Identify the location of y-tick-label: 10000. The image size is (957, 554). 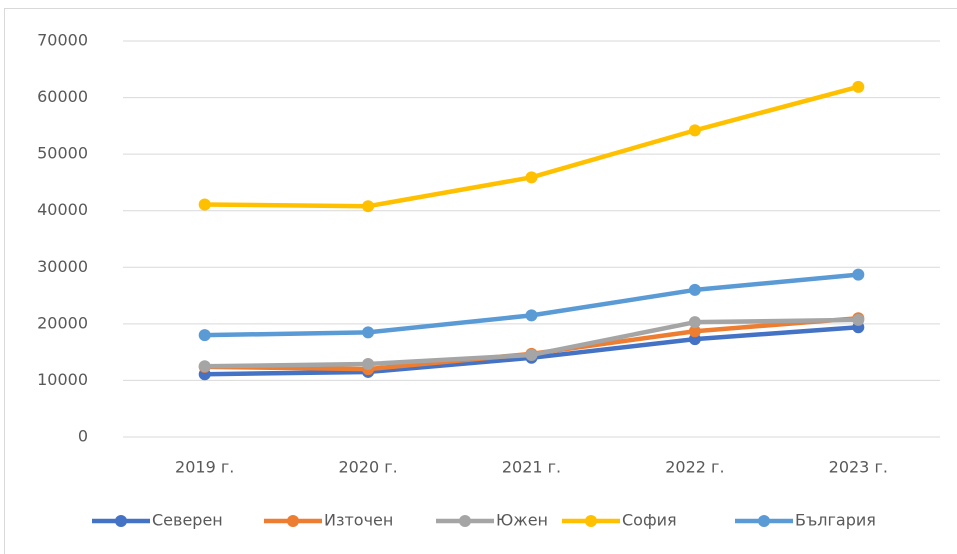
(62, 379).